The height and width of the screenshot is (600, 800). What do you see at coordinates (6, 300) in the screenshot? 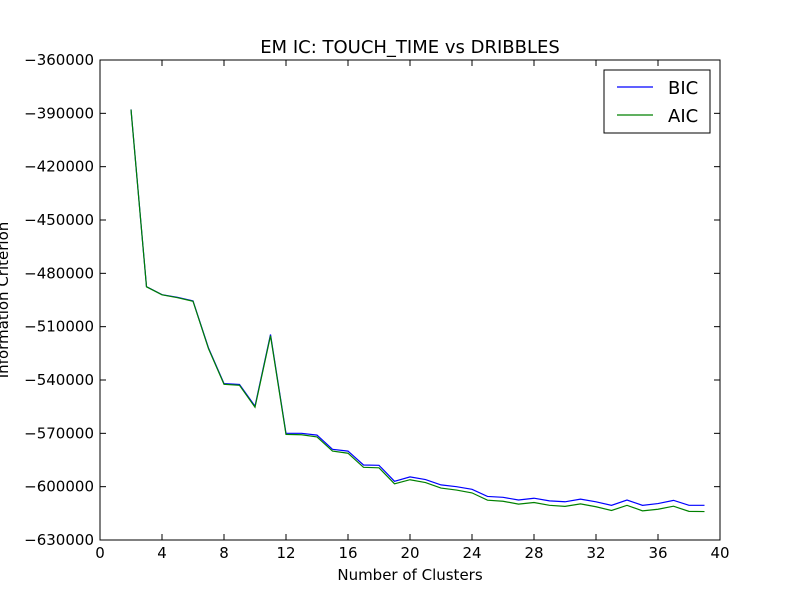
I see `y-axis-title: Information Criterion` at bounding box center [6, 300].